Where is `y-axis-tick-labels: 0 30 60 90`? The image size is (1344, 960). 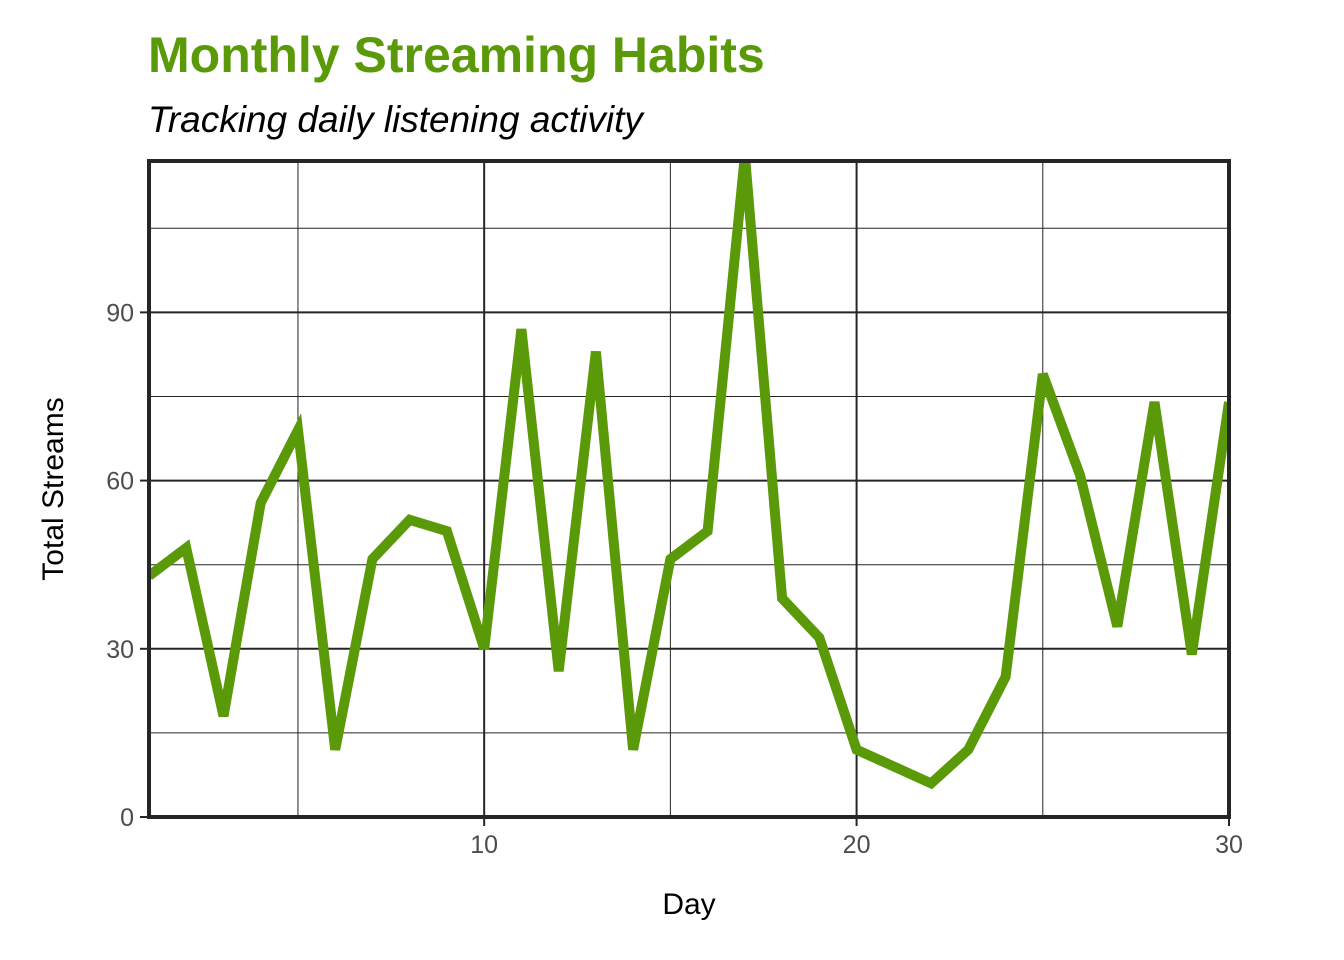 y-axis-tick-labels: 0 30 60 90 is located at coordinates (120, 565).